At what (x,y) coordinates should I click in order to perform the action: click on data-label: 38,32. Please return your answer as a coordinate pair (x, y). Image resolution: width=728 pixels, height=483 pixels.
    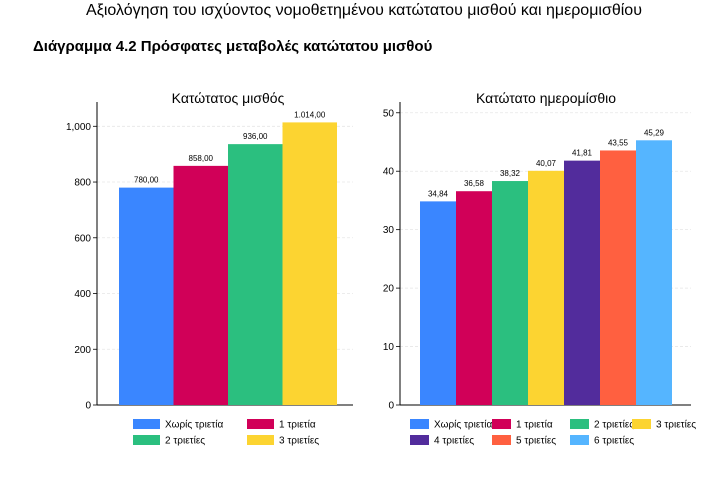
    Looking at the image, I should click on (510, 173).